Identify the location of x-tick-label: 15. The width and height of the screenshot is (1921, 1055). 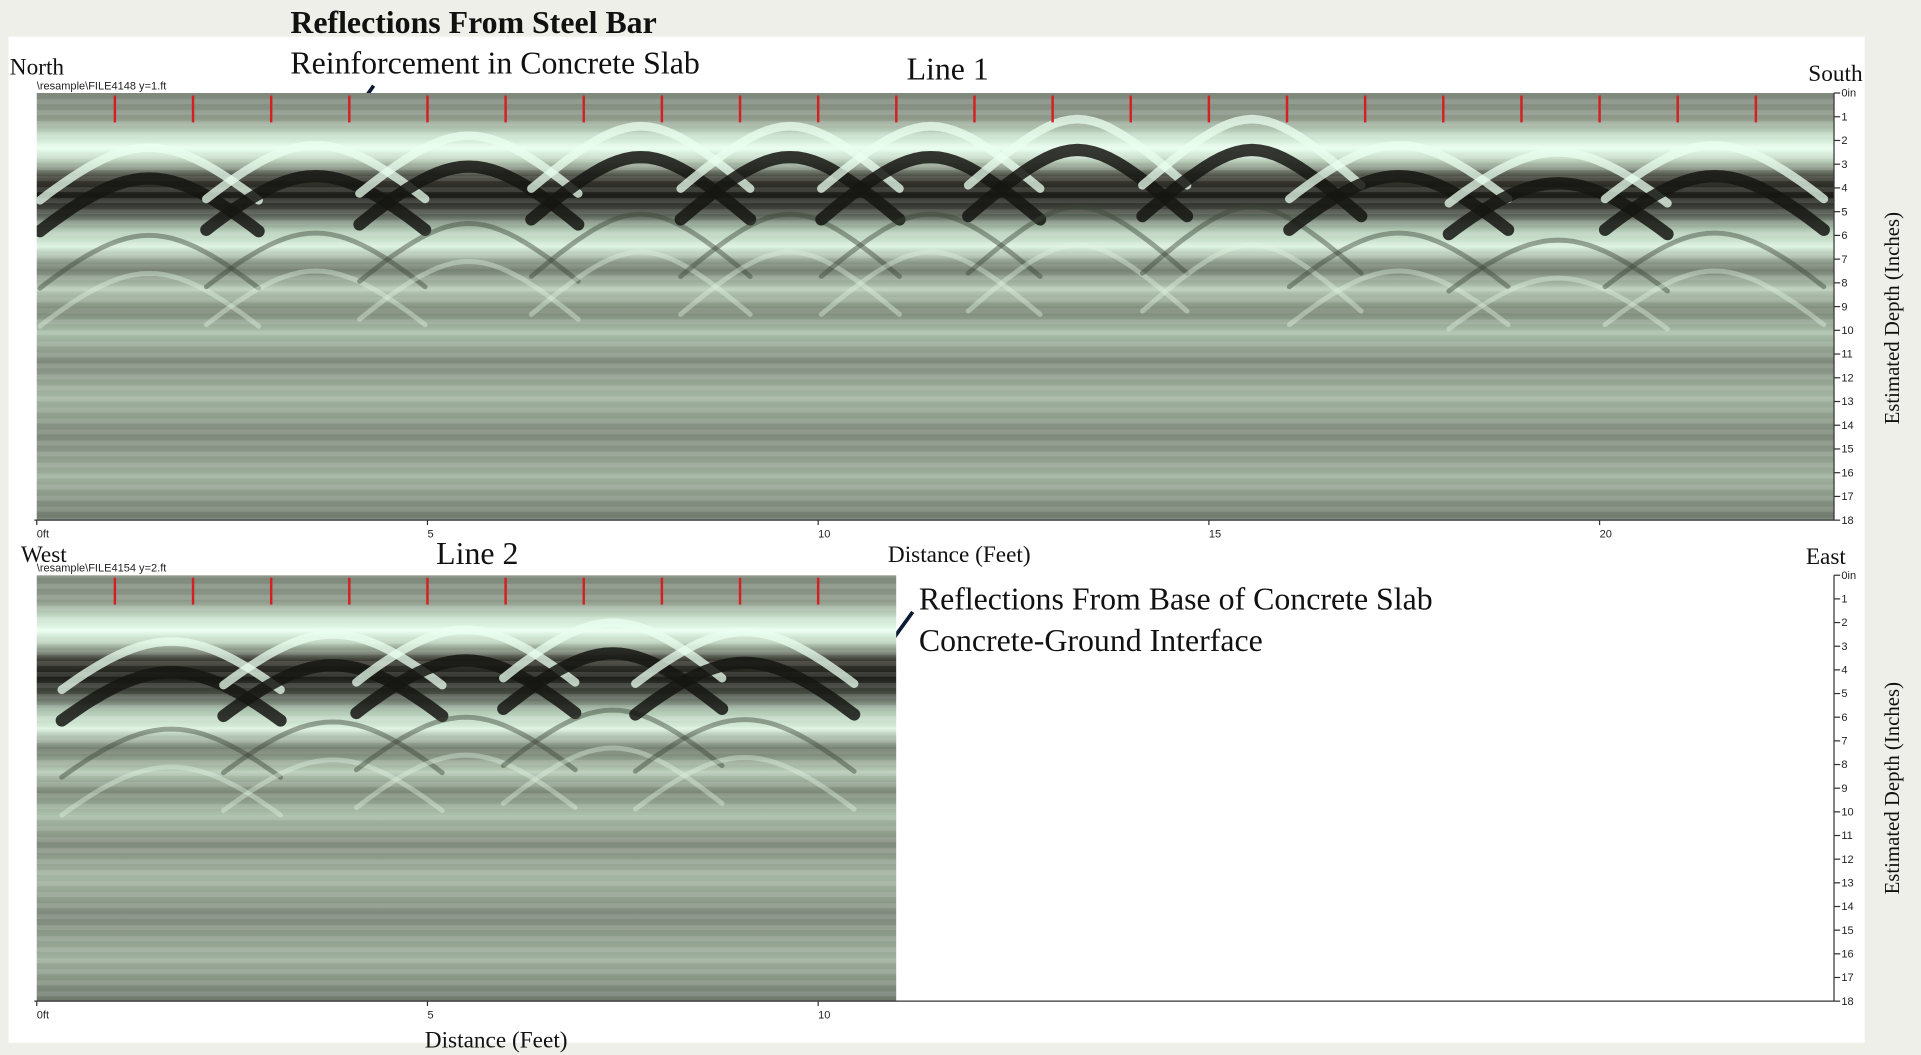
(1215, 534).